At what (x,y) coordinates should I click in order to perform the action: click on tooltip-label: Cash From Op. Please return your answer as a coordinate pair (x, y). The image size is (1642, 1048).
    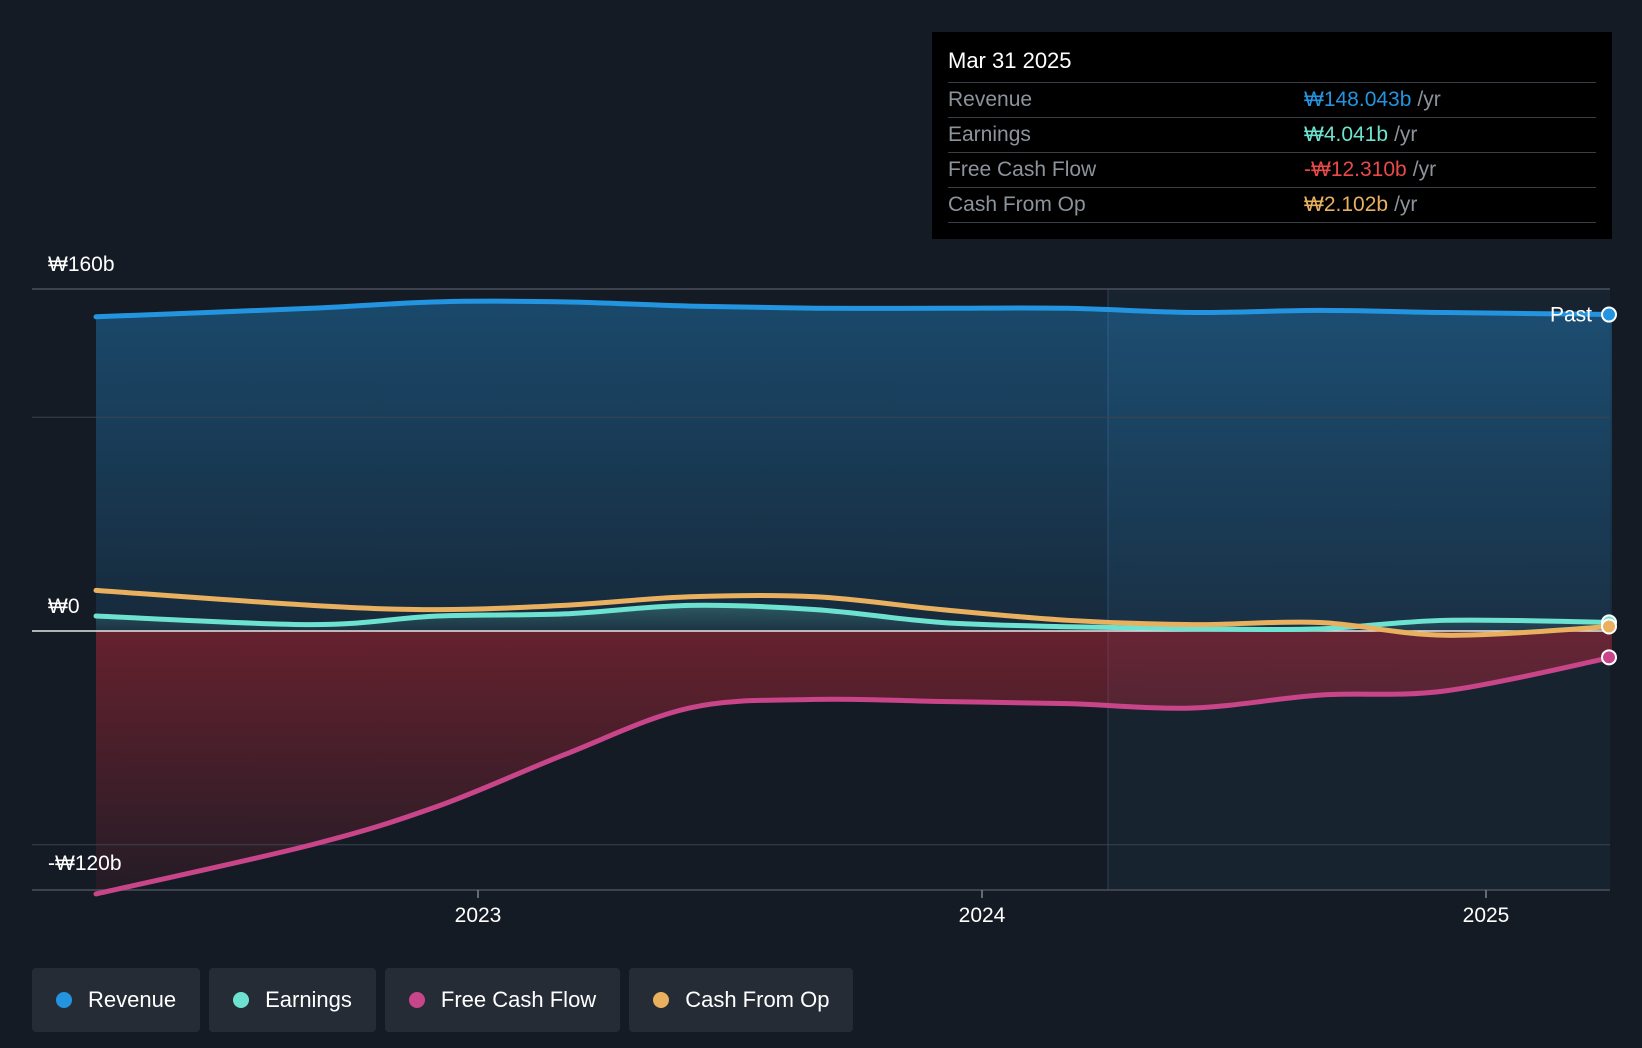
    Looking at the image, I should click on (1017, 204).